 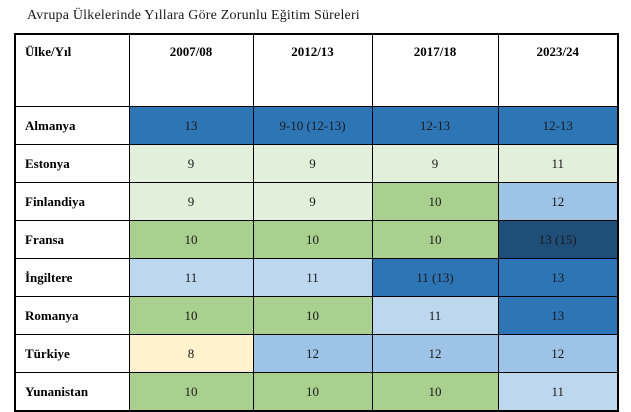 I want to click on table-row-turkiye: Türkiye 8 12 12 12, so click(x=316, y=353).